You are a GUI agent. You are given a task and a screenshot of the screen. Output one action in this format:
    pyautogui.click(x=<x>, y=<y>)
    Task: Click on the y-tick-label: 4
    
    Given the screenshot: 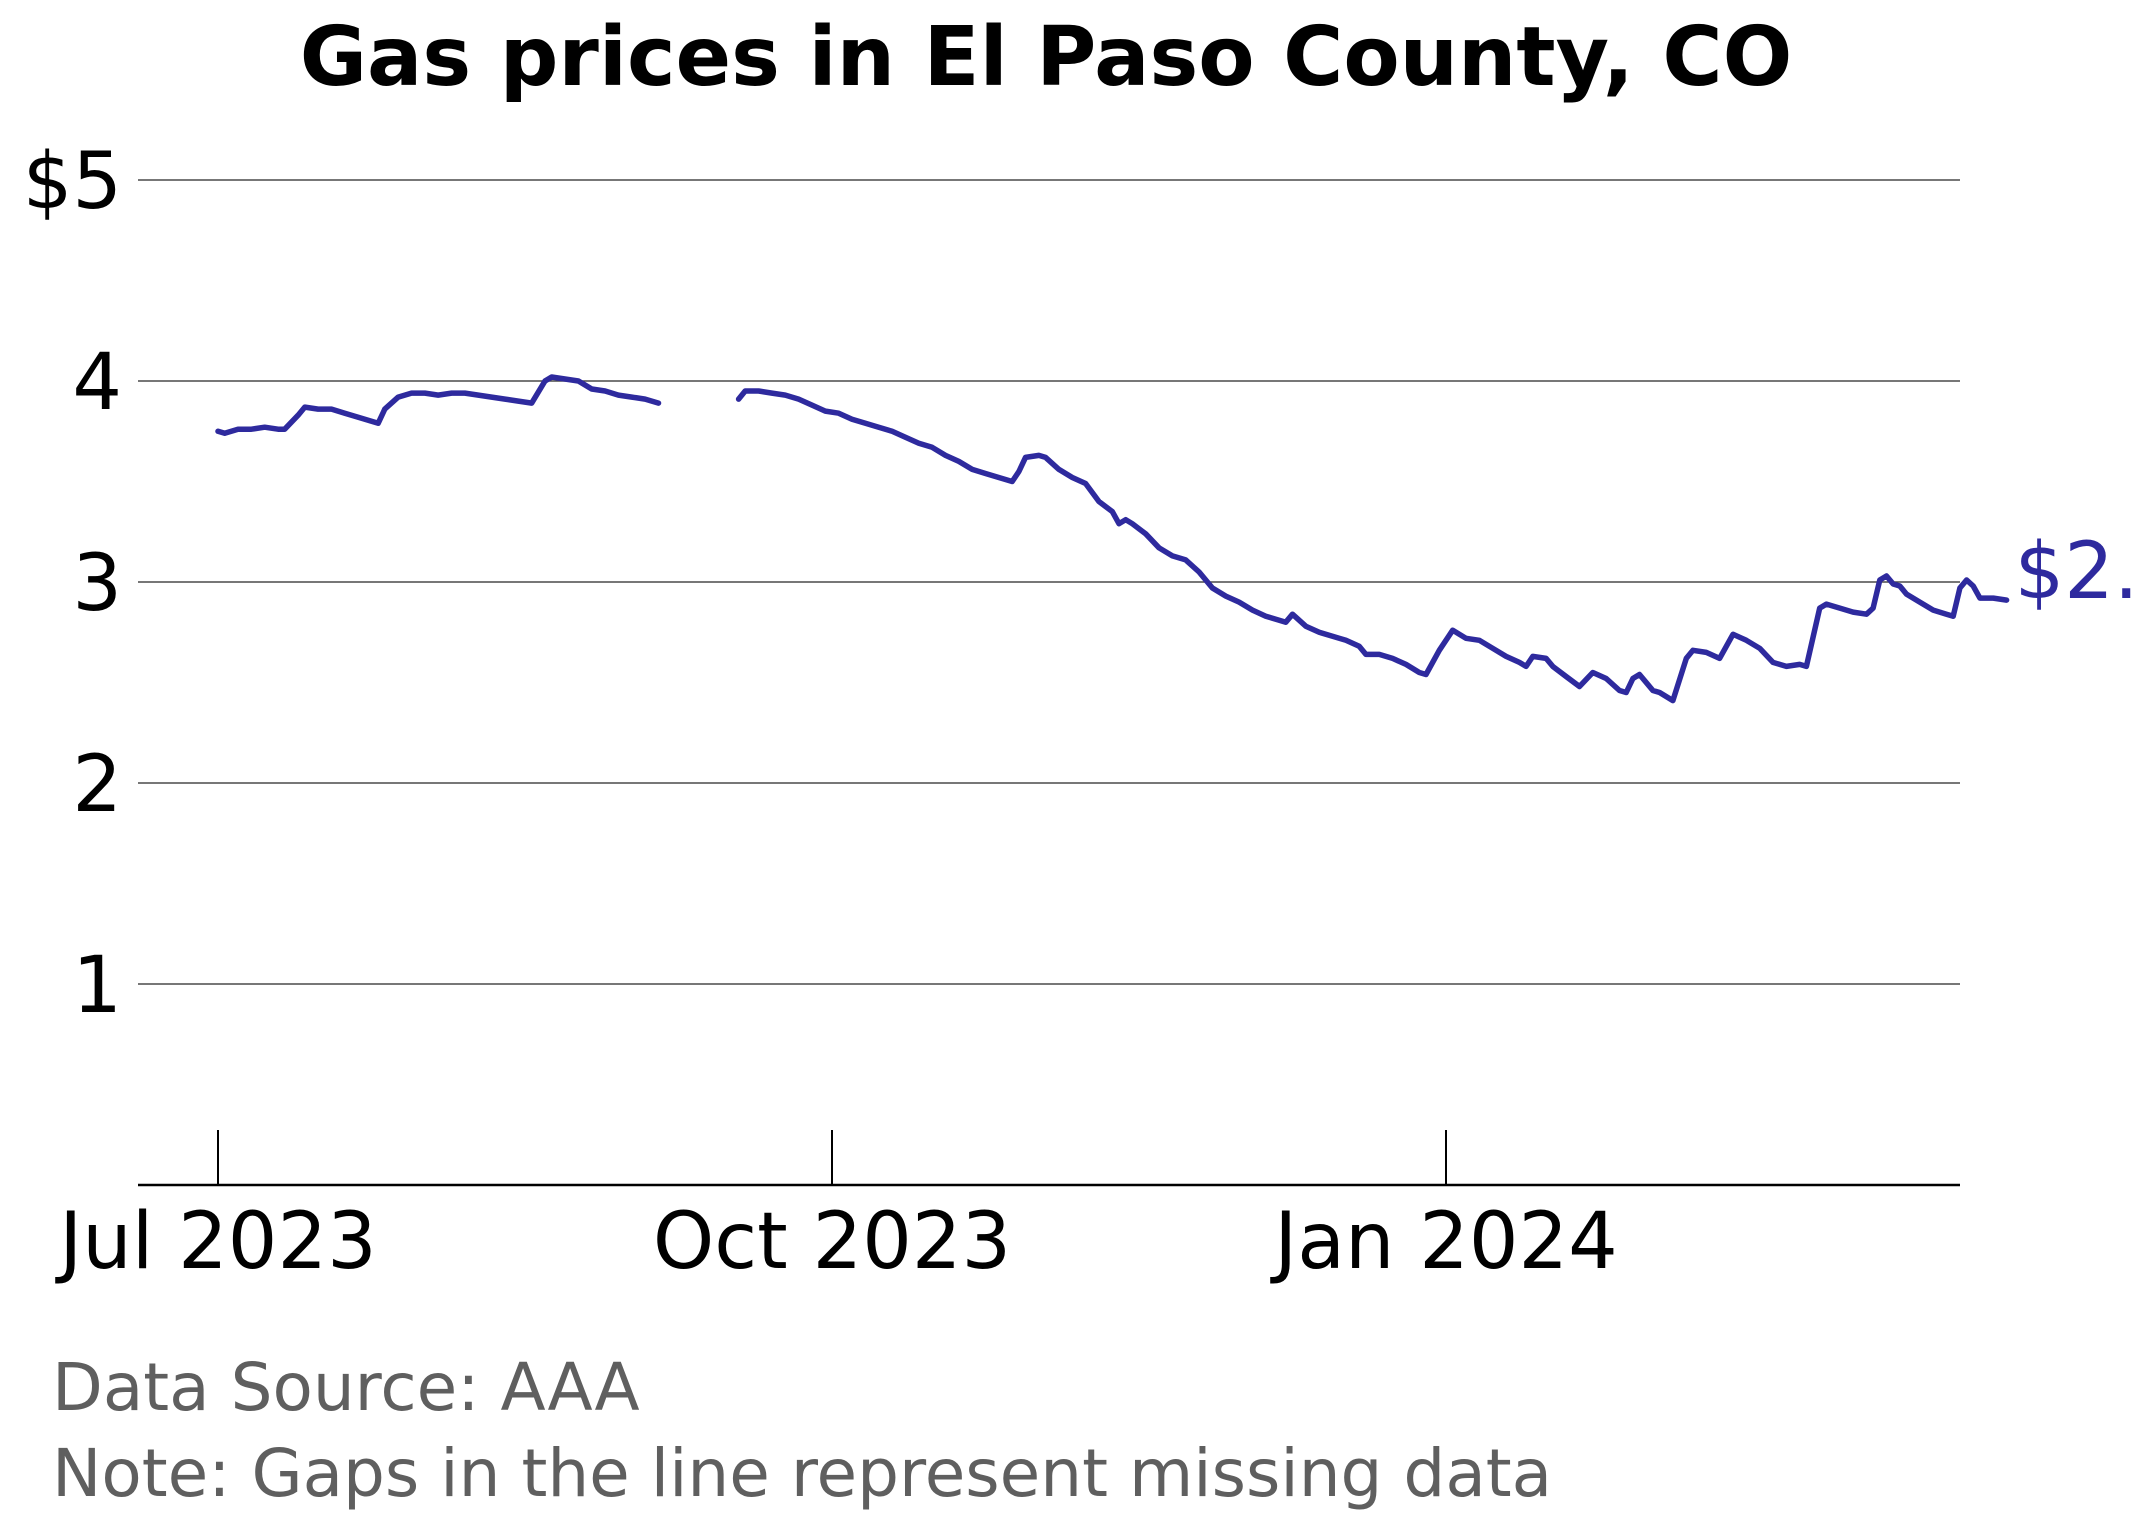 What is the action you would take?
    pyautogui.click(x=97, y=383)
    